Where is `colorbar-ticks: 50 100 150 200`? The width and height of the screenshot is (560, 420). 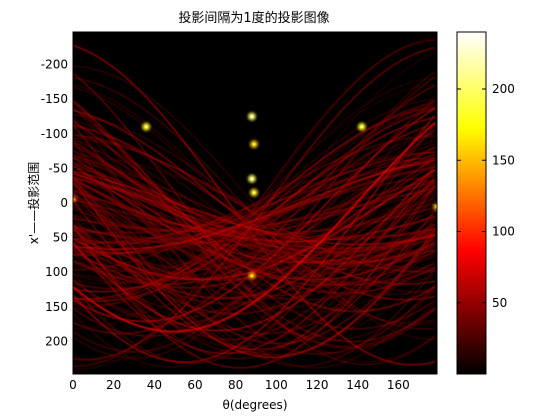 colorbar-ticks: 50 100 150 200 is located at coordinates (486, 196).